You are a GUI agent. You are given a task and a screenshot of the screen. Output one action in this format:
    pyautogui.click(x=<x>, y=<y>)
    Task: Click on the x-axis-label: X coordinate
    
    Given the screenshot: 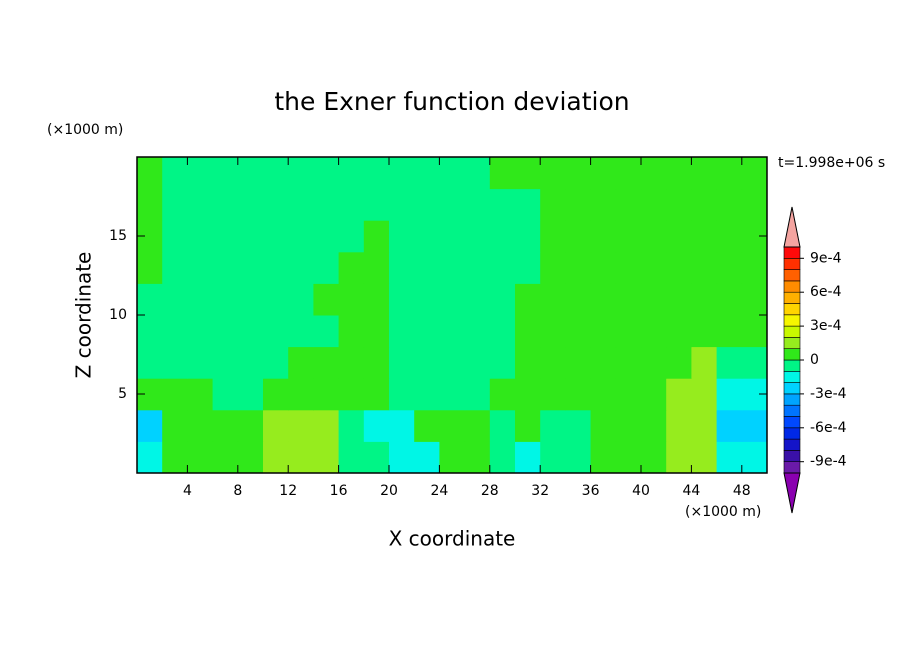 What is the action you would take?
    pyautogui.click(x=452, y=539)
    